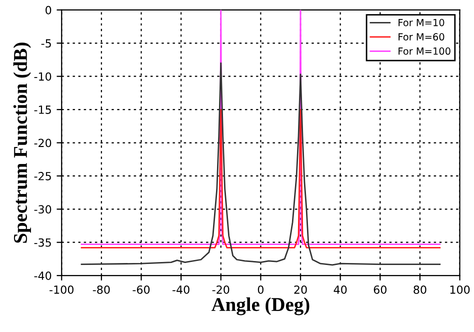 This screenshot has height=332, width=474. What do you see at coordinates (101, 289) in the screenshot?
I see `x-tick-label: -80` at bounding box center [101, 289].